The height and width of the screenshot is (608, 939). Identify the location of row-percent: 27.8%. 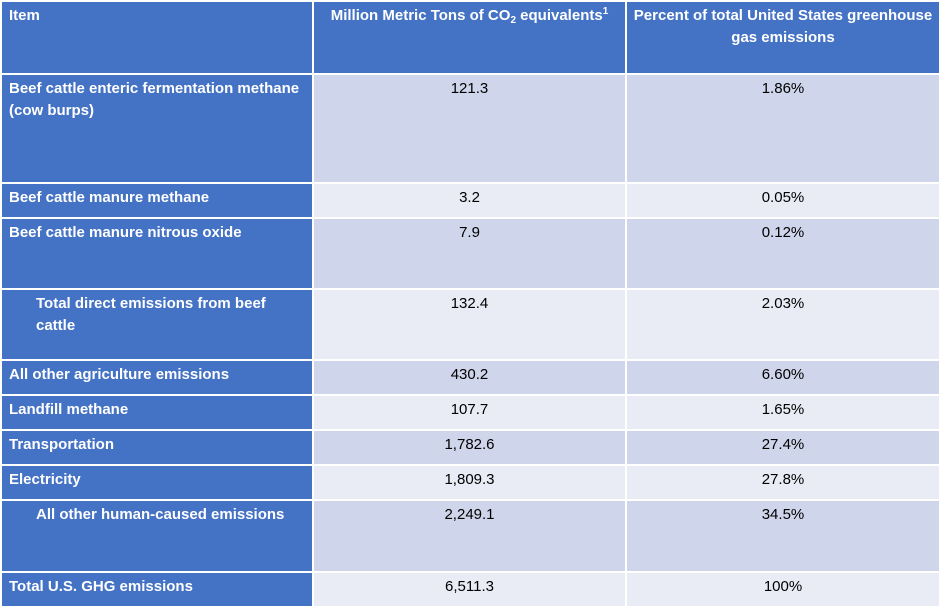
(782, 482).